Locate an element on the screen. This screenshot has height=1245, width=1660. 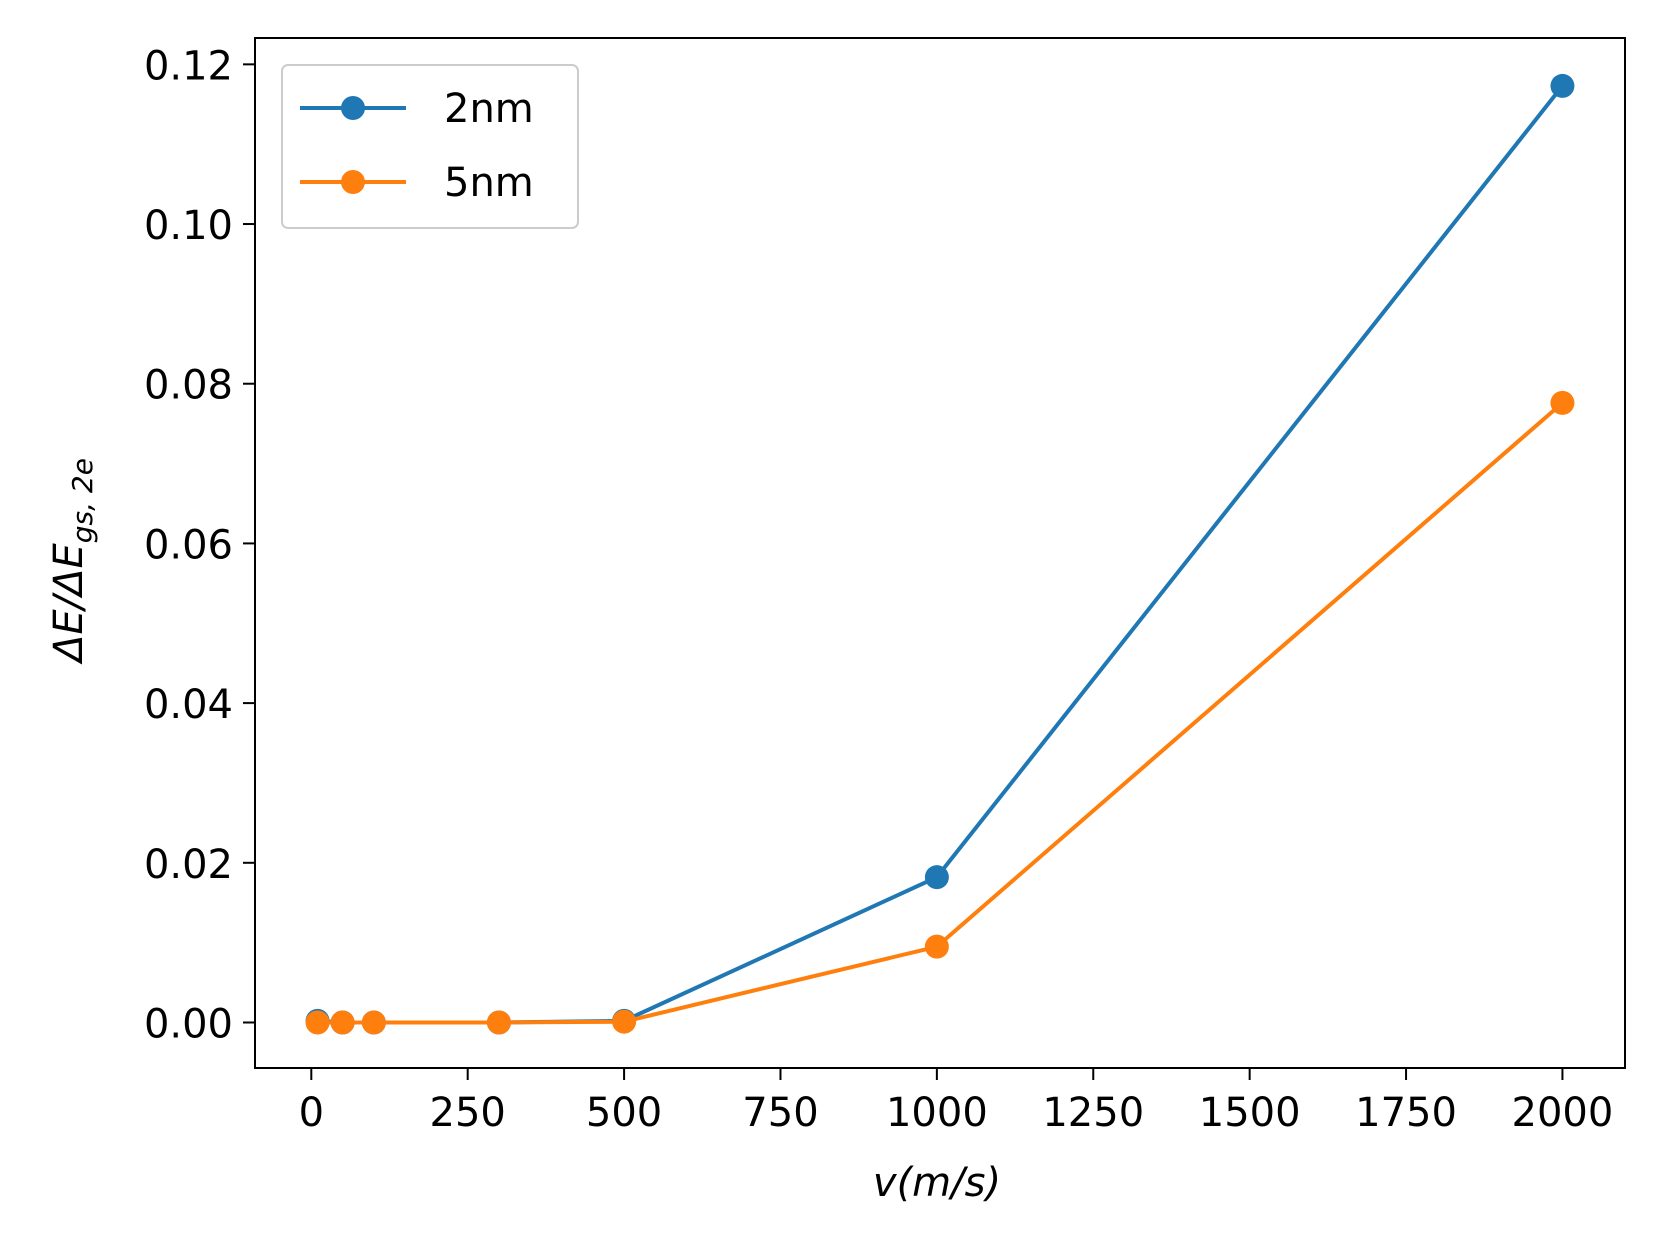
y-tick-label: 0.10 is located at coordinates (188, 226).